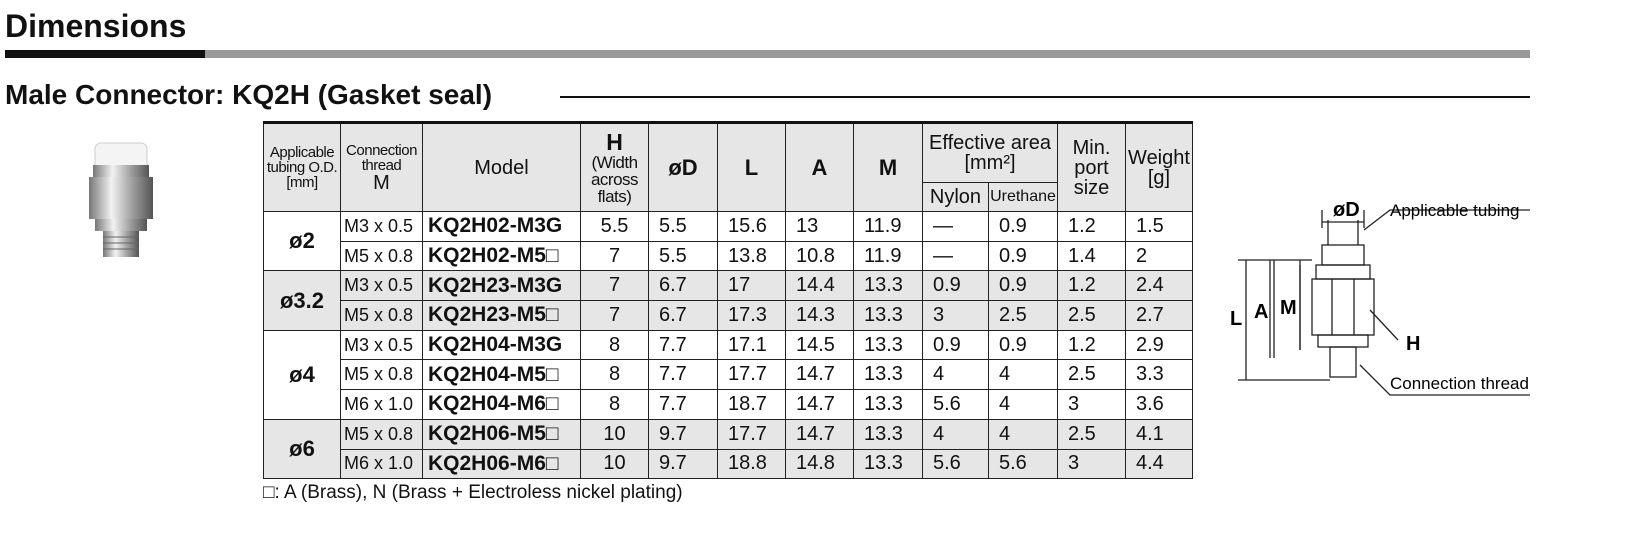 The image size is (1644, 540). I want to click on value-cell: 5.6, so click(955, 404).